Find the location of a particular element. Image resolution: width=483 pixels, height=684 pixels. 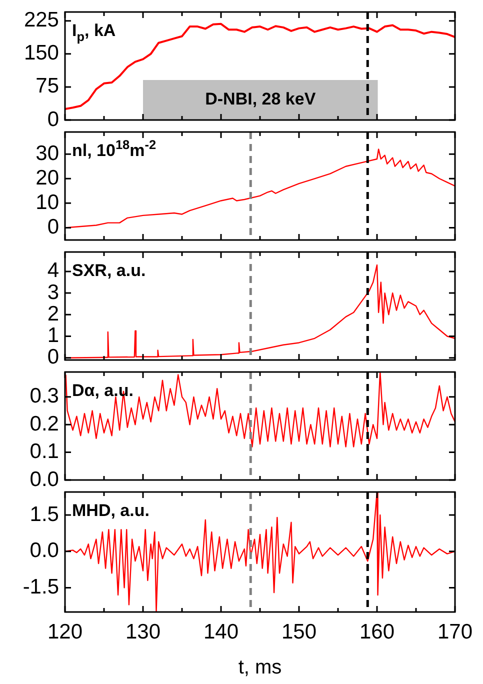

x-tick-label: 140 is located at coordinates (221, 632).